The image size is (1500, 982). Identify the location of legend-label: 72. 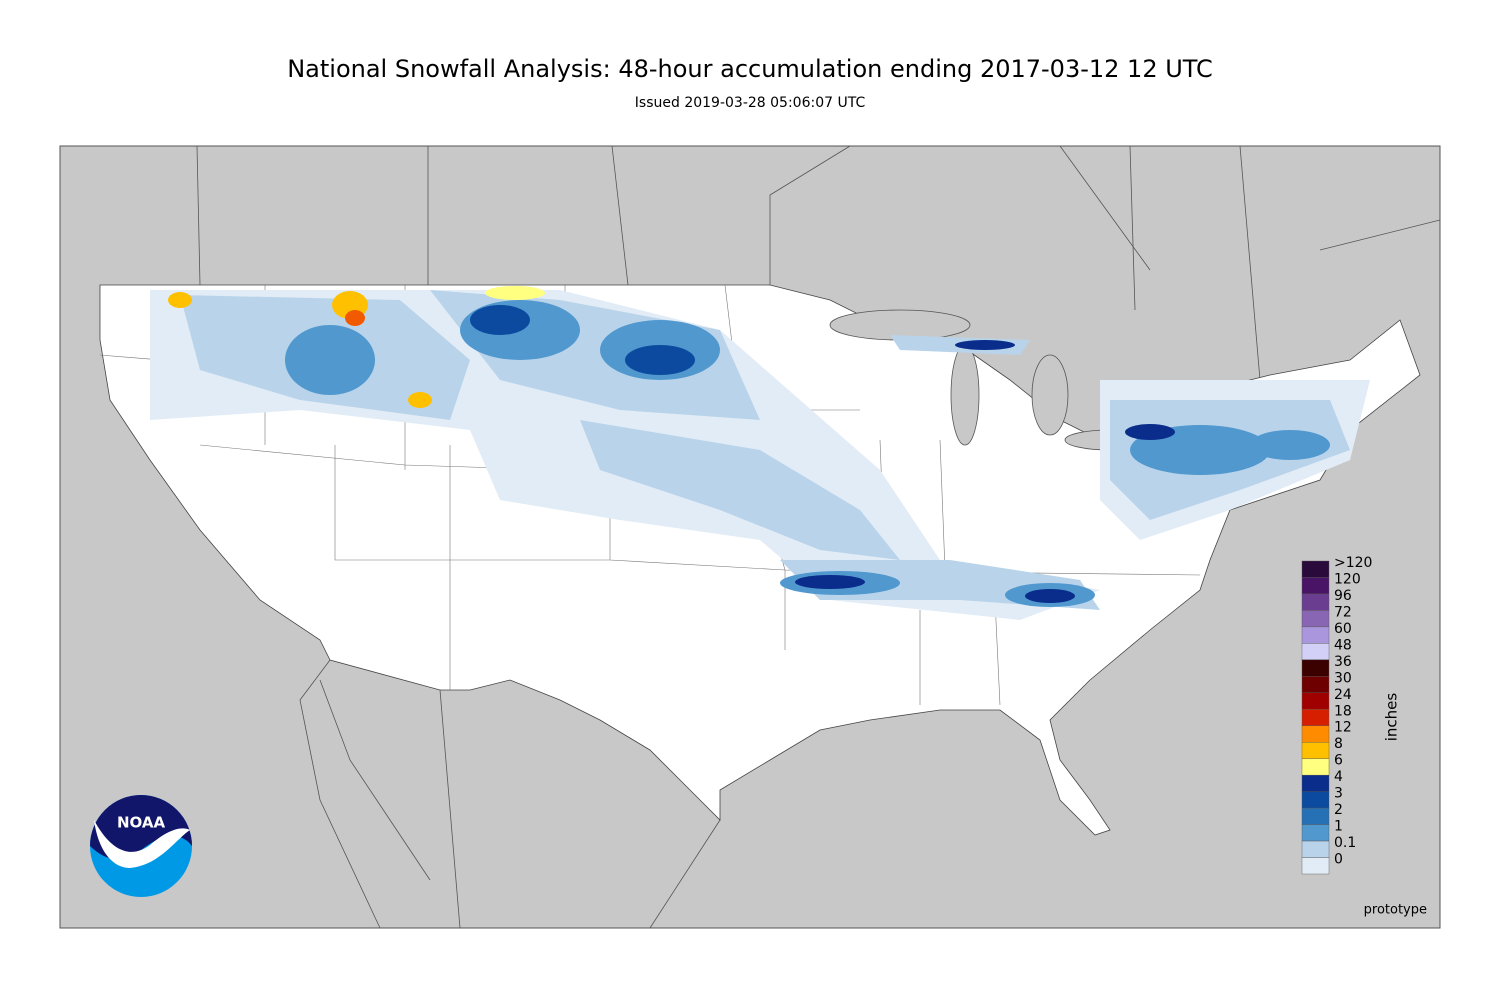
(1343, 612).